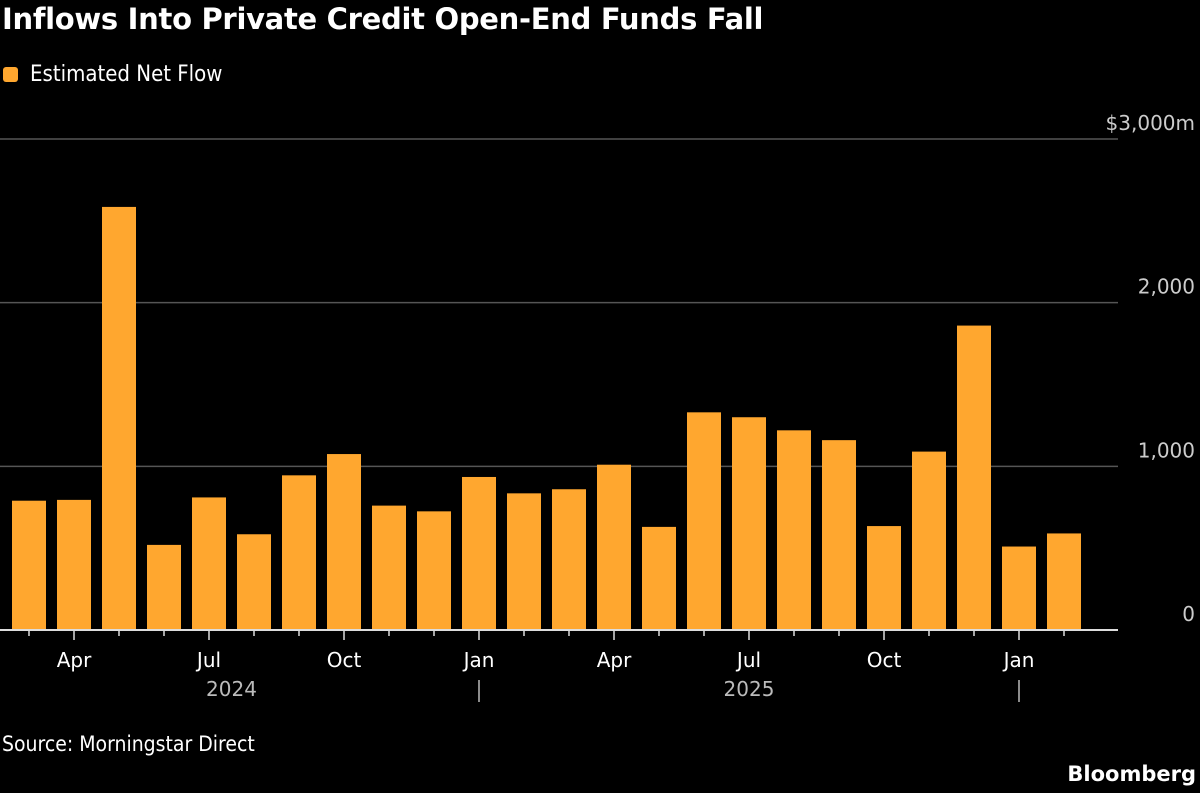  Describe the element at coordinates (1188, 614) in the screenshot. I see `y-tick-label: 0` at that location.